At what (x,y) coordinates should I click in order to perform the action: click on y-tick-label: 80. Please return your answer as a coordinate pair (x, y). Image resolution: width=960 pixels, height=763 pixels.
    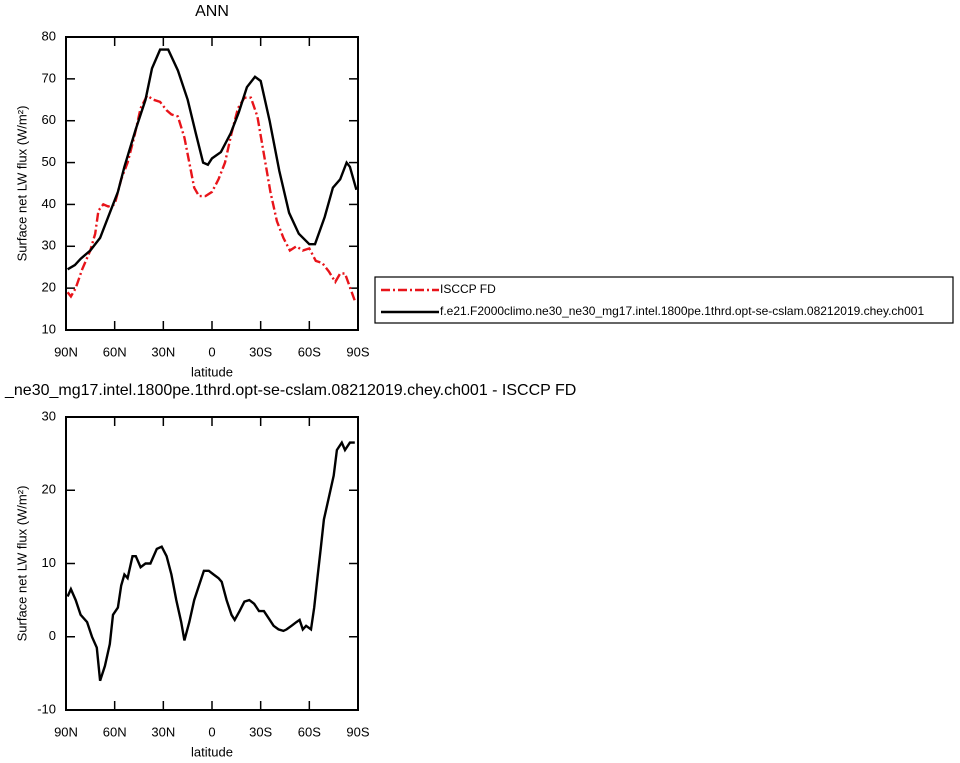
    Looking at the image, I should click on (49, 35).